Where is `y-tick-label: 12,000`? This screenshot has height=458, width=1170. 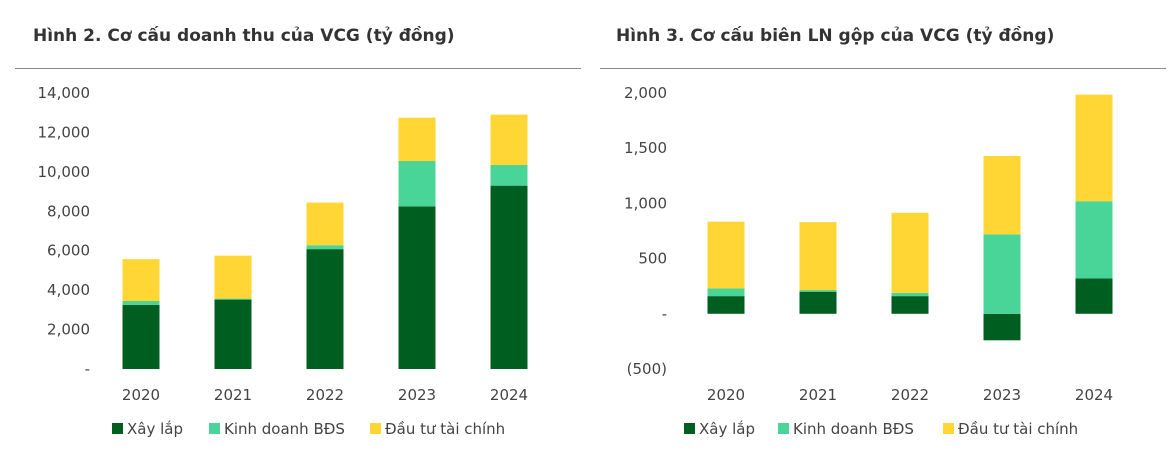
y-tick-label: 12,000 is located at coordinates (64, 132).